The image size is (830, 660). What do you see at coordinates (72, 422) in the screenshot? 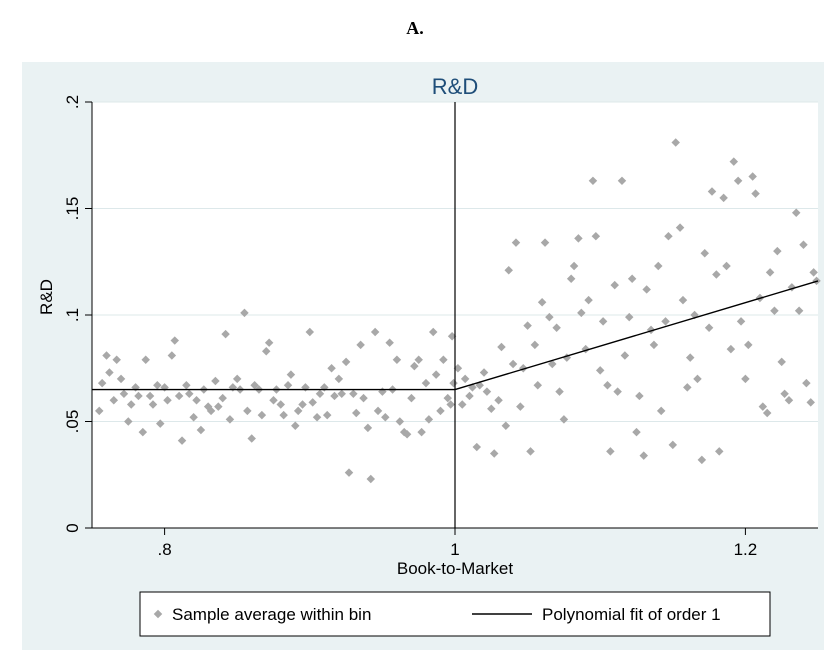
I see `y-tick-label: .05` at bounding box center [72, 422].